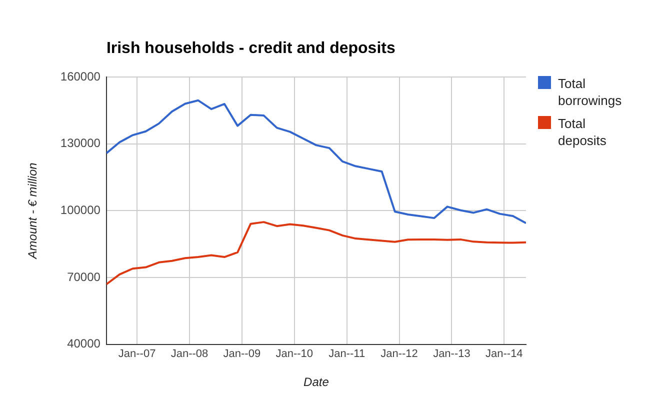  What do you see at coordinates (504, 354) in the screenshot?
I see `x-tick-label: Jan--14` at bounding box center [504, 354].